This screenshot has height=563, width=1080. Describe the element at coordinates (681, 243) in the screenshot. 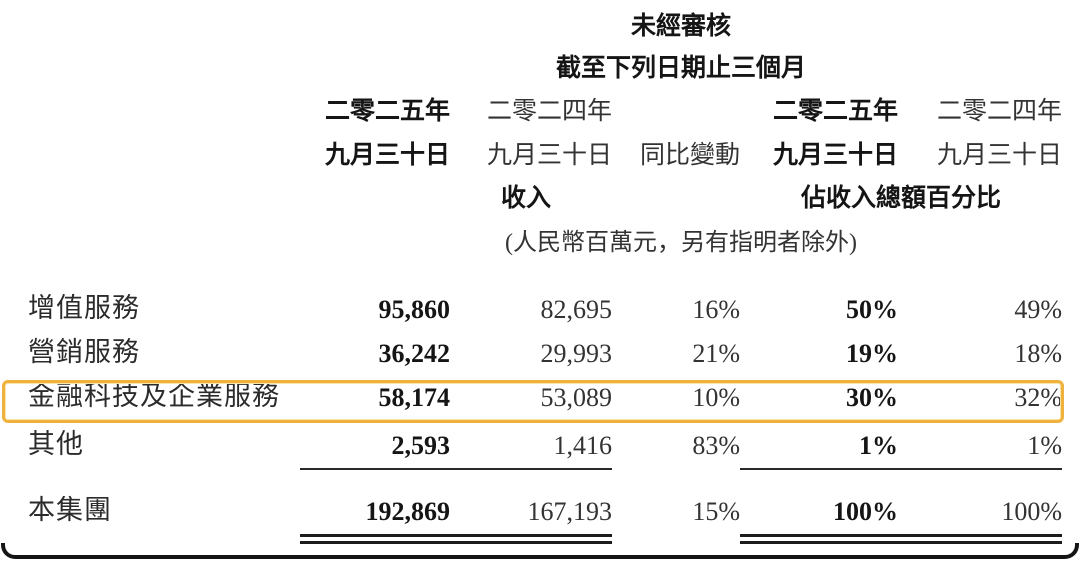

I see `unit-note: (人民幣百萬元，另有指明者除外)` at that location.